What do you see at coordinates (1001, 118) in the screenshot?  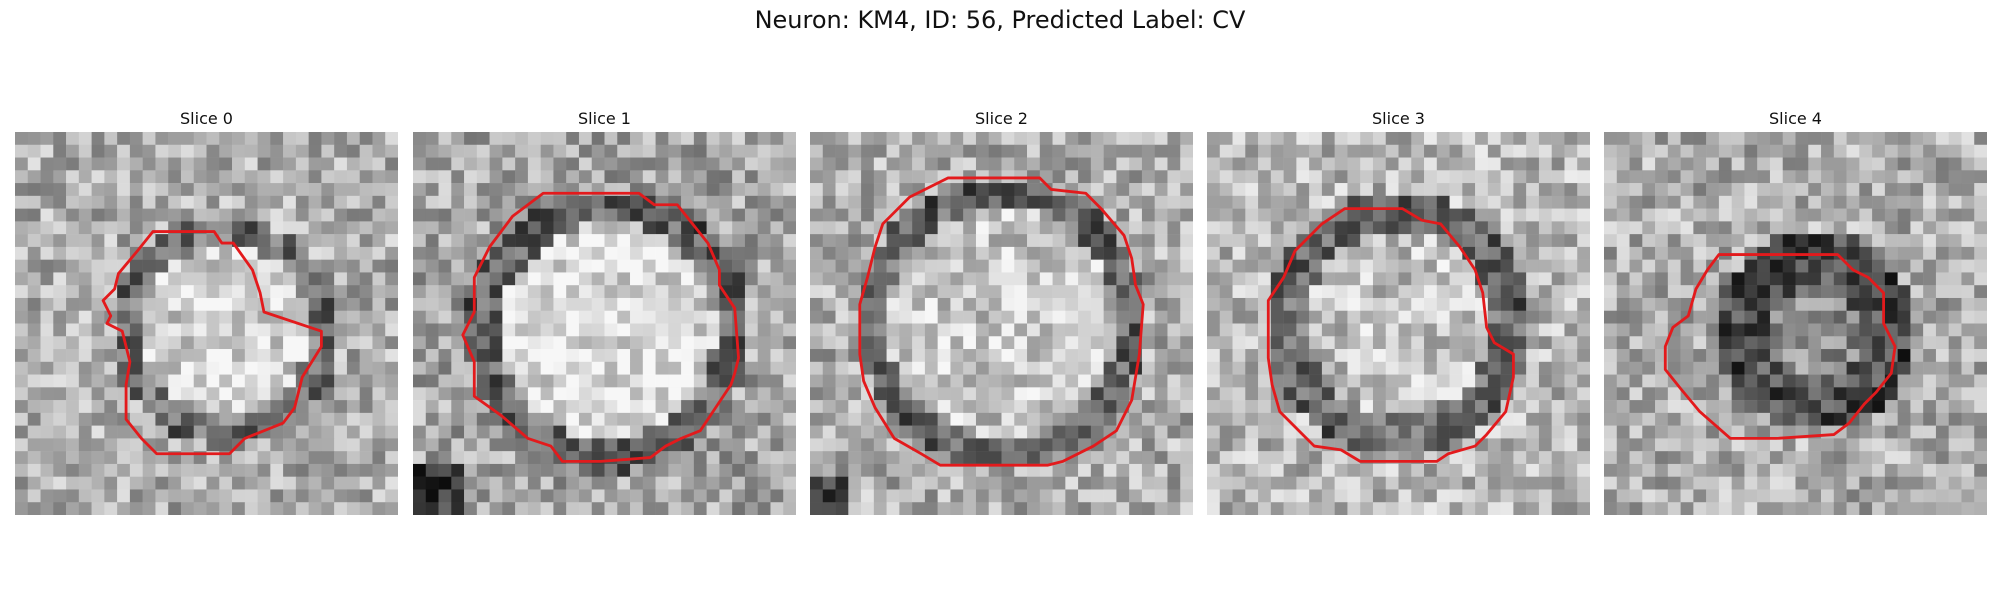 I see `slice-title: Slice 2` at bounding box center [1001, 118].